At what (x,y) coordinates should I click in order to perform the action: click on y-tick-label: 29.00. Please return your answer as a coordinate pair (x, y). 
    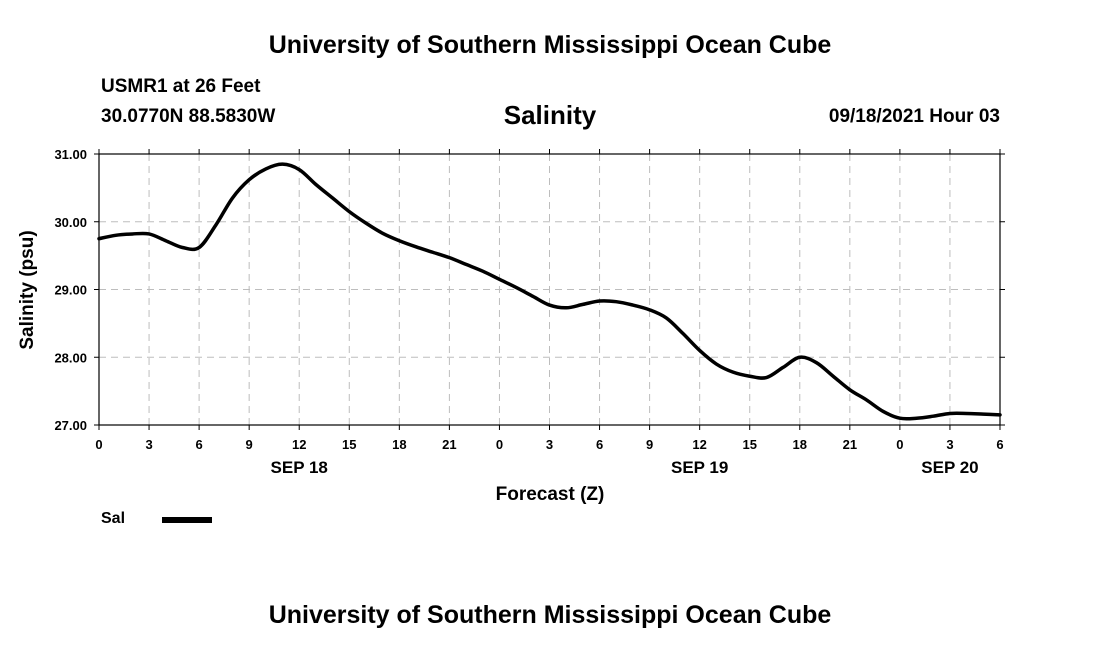
    Looking at the image, I should click on (70, 290).